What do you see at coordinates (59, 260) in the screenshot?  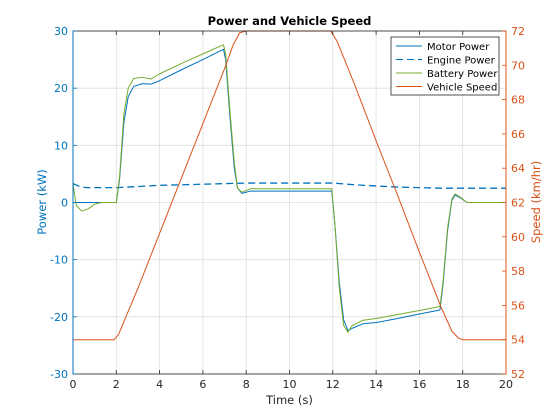 I see `left-y-tick-label: -10` at bounding box center [59, 260].